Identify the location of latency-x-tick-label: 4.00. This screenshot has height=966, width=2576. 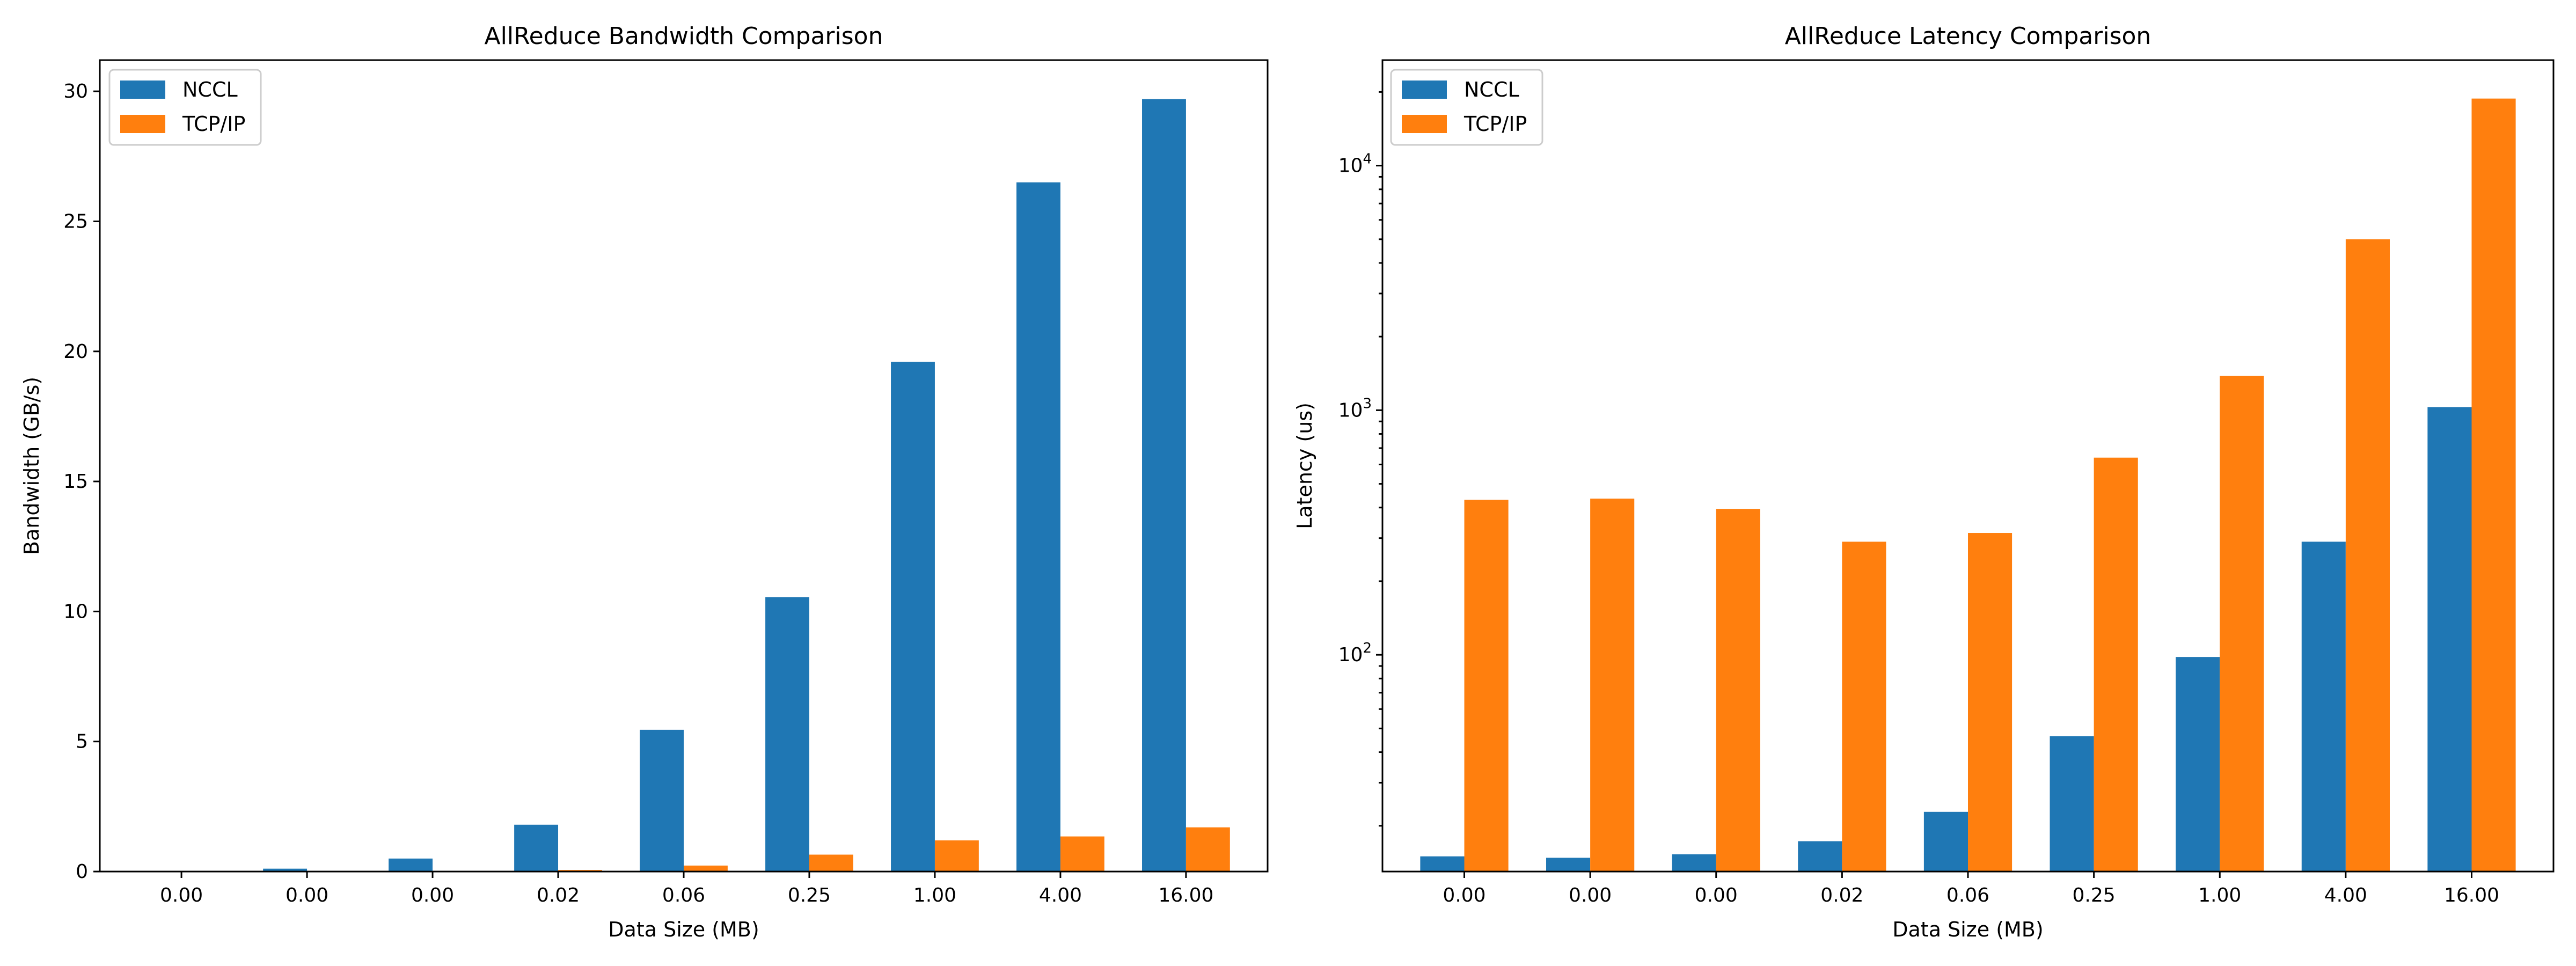
(2345, 895).